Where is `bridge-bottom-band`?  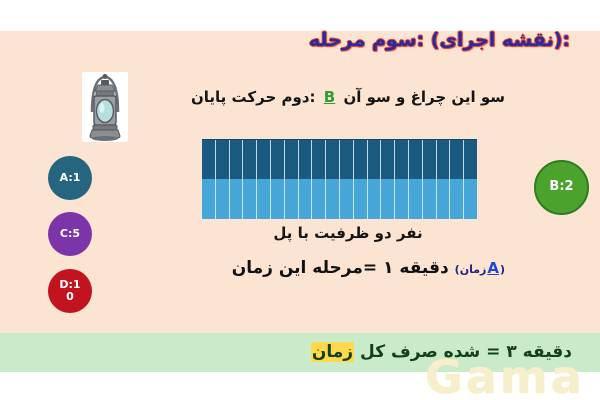
bridge-bottom-band is located at coordinates (339, 199).